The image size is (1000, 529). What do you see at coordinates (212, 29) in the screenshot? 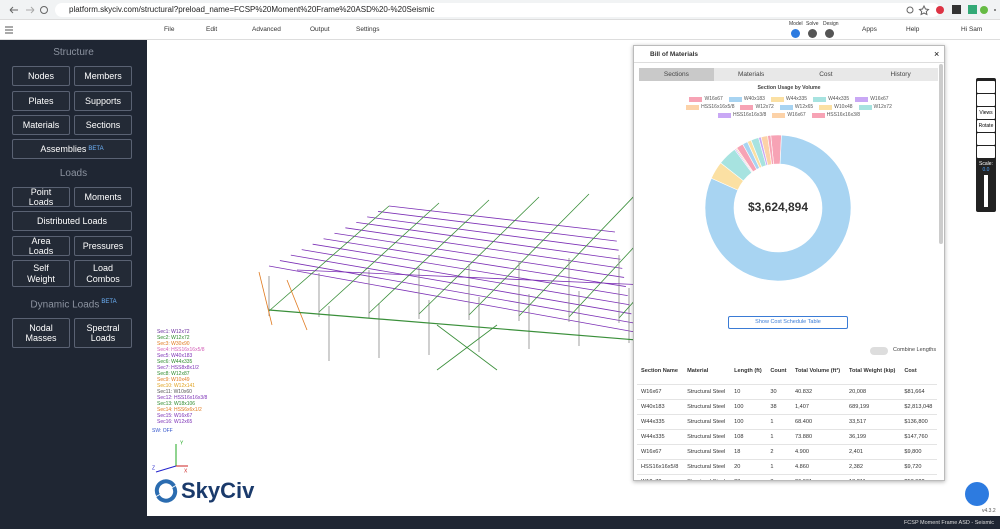
I see `menu-item: Edit` at bounding box center [212, 29].